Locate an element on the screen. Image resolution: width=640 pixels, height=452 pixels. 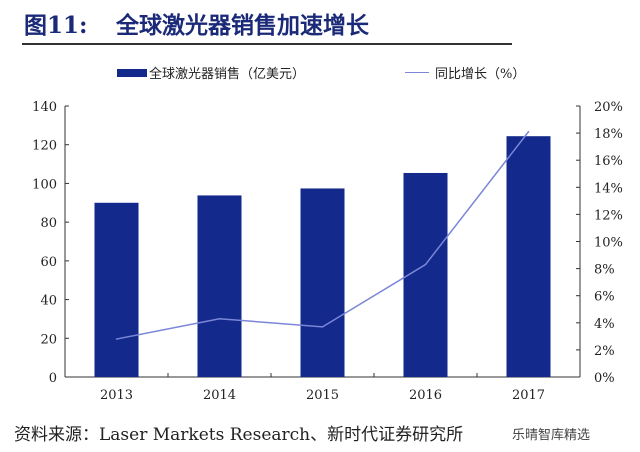
right-tick-label: 0% is located at coordinates (604, 378).